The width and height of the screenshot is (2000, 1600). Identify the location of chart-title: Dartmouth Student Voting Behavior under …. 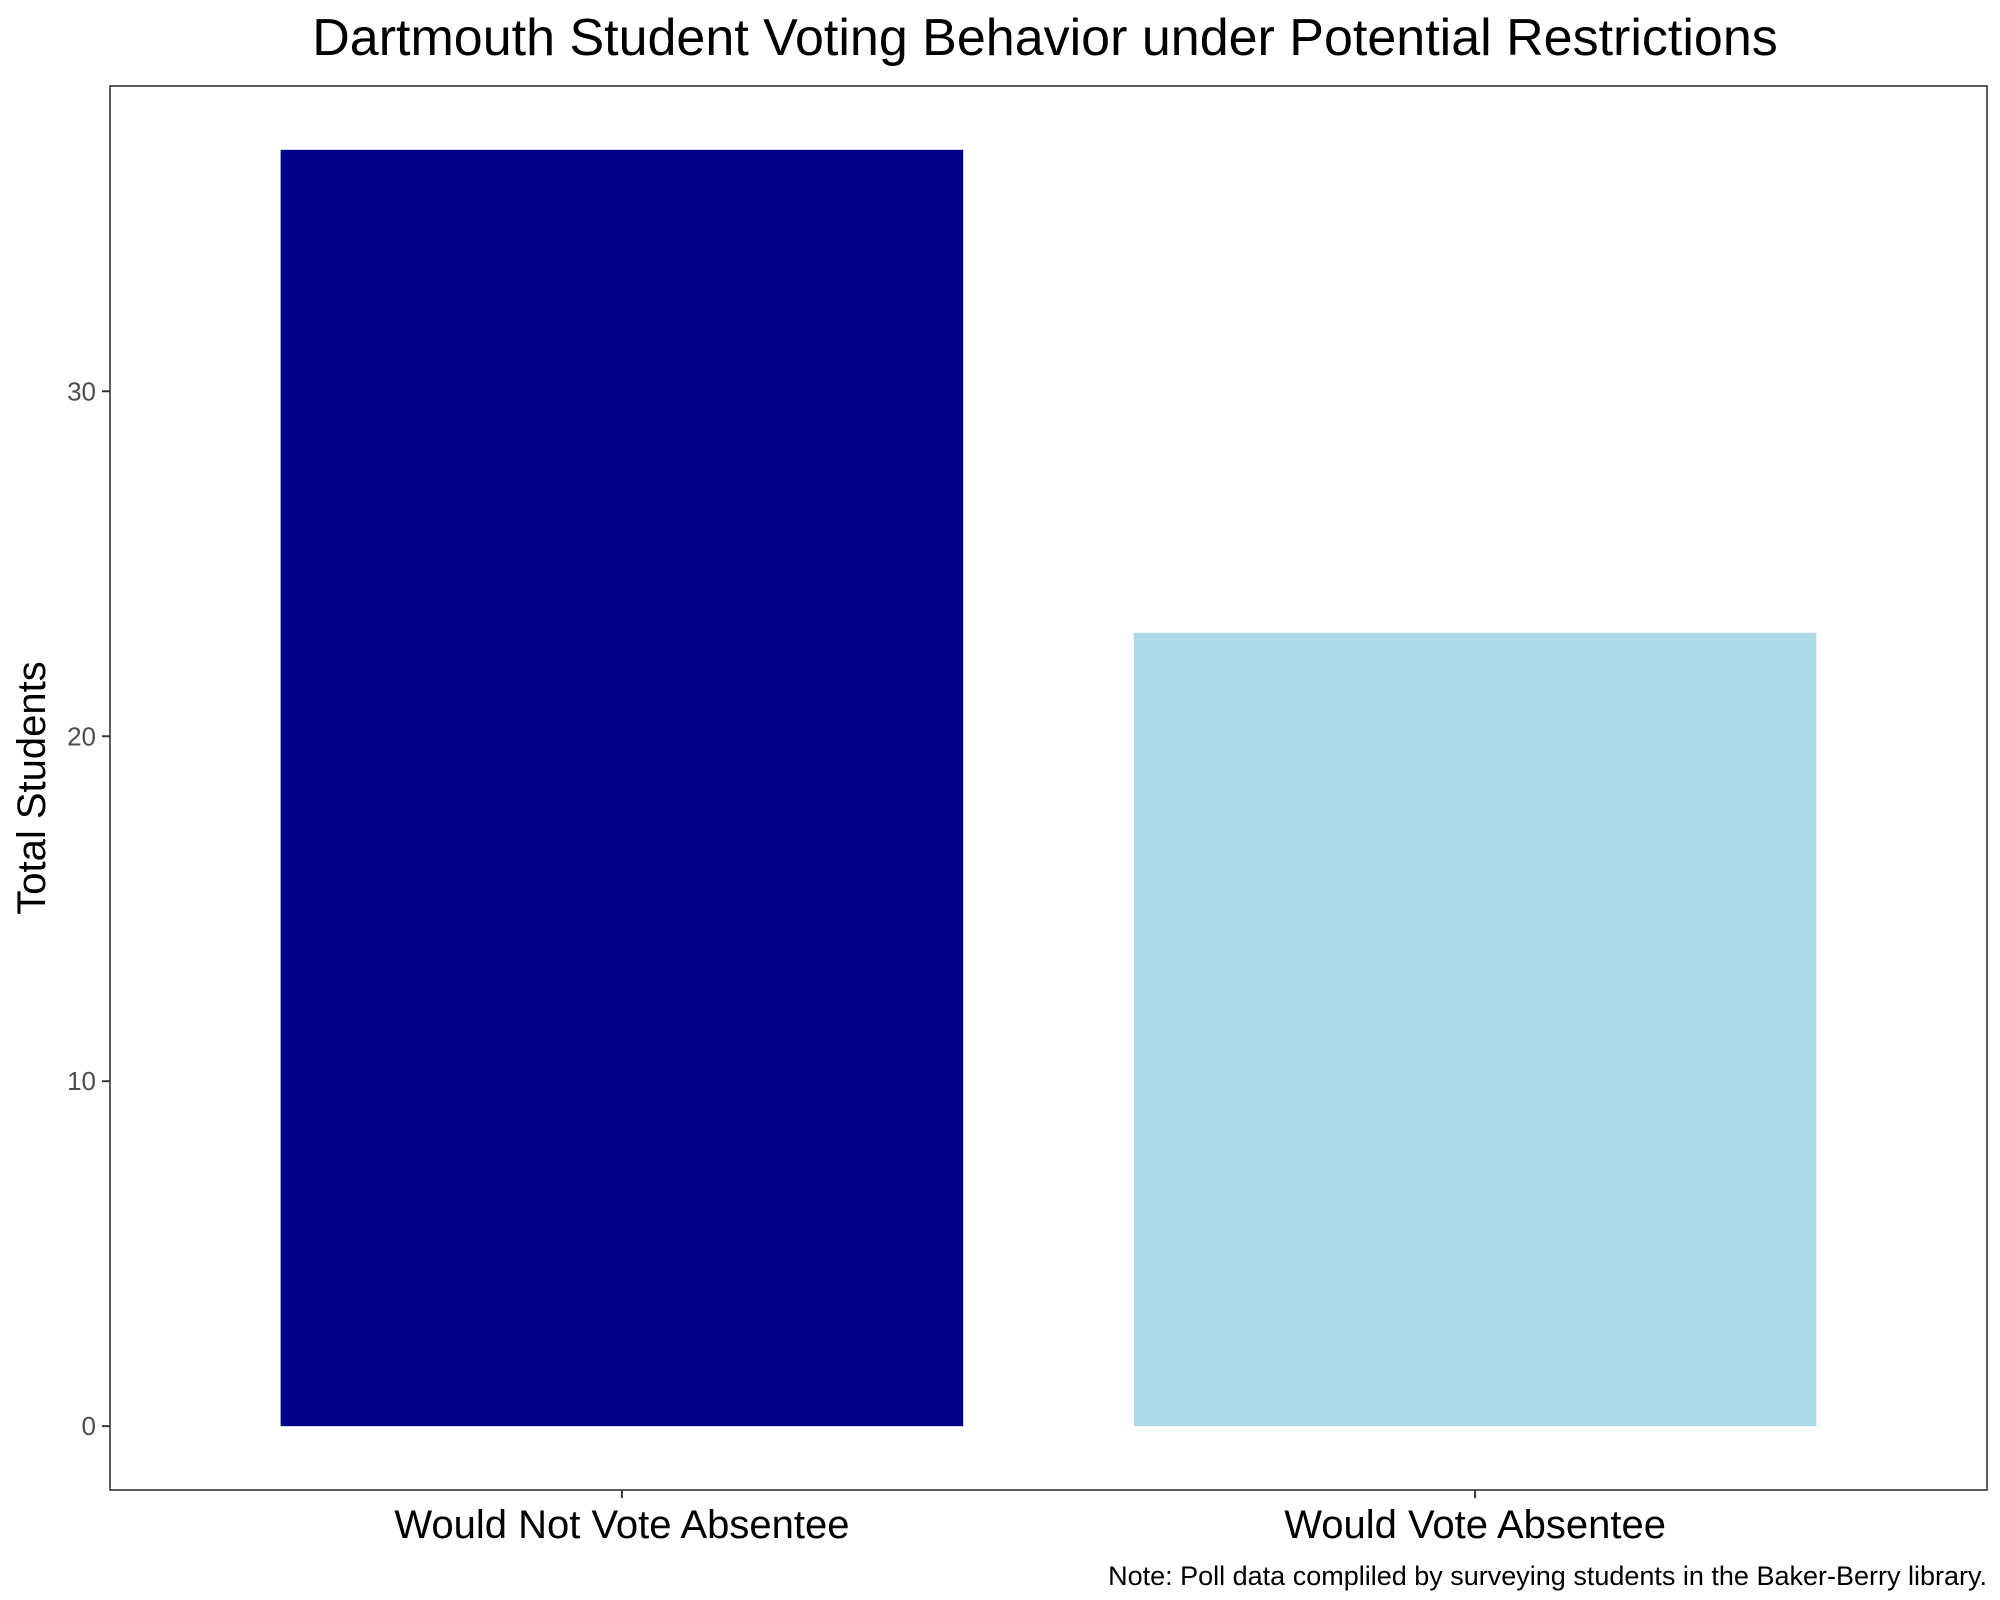
(1045, 38).